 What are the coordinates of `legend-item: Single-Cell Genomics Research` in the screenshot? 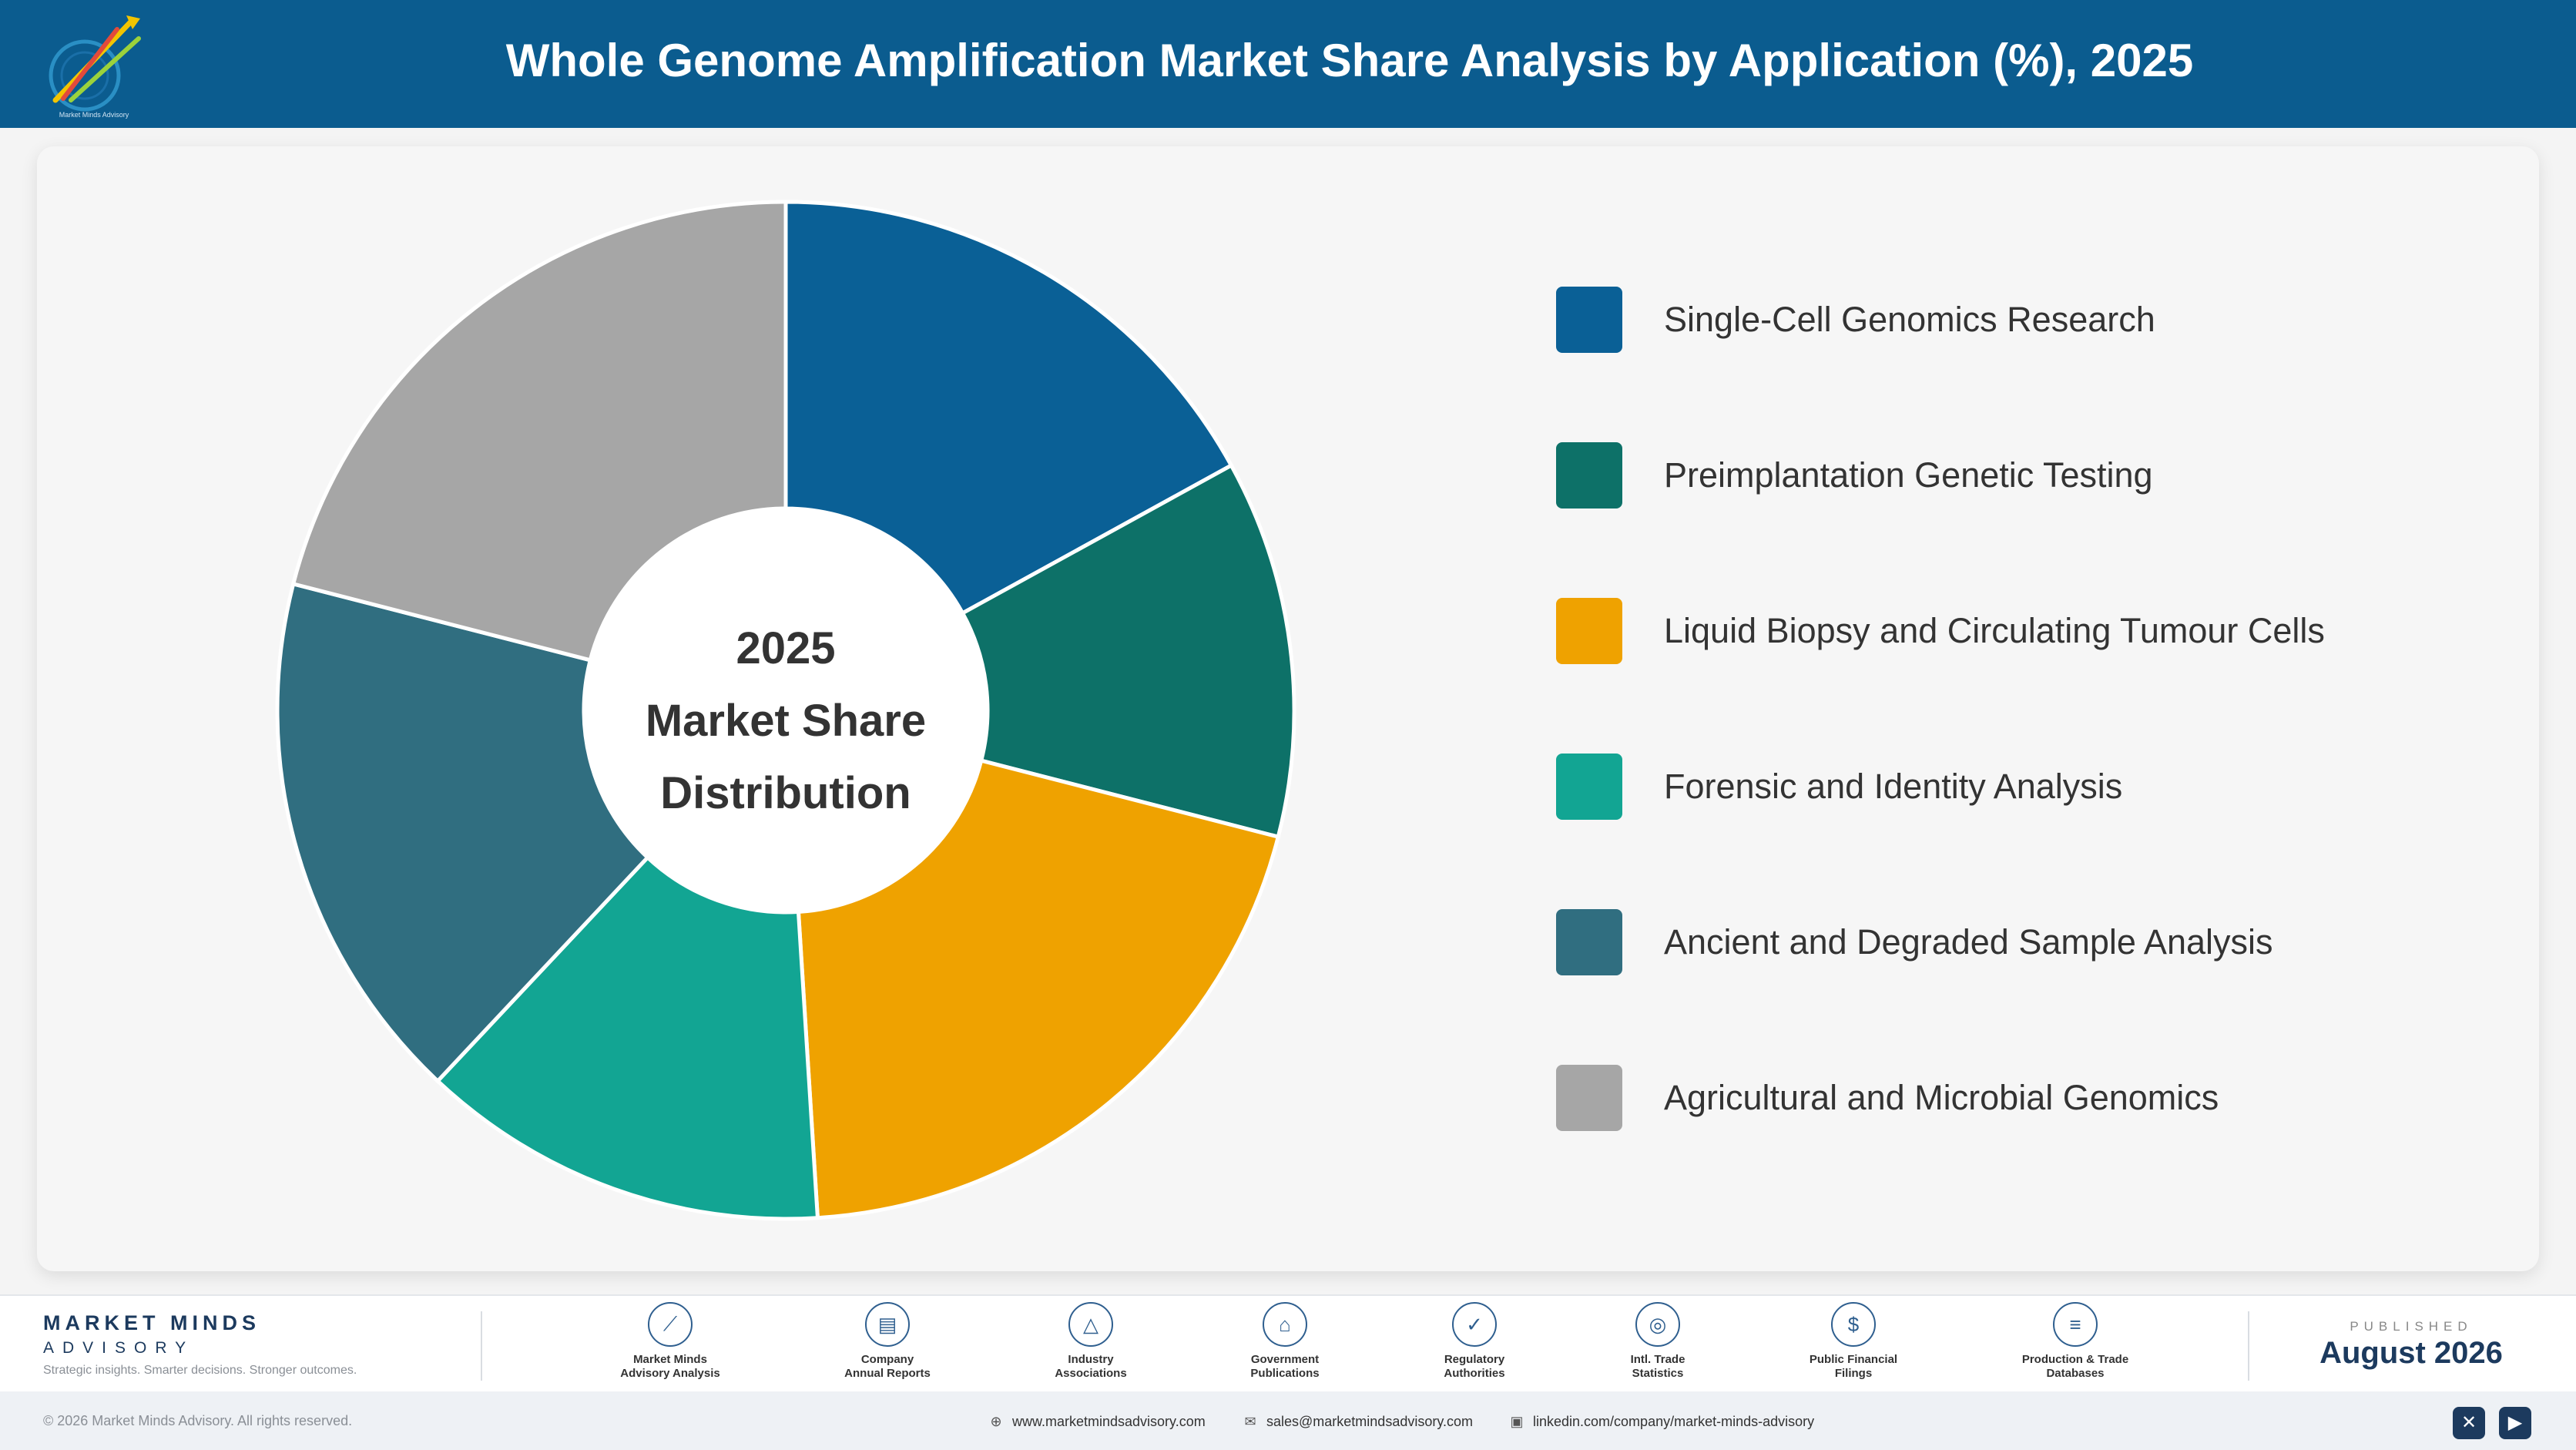 It's located at (2018, 320).